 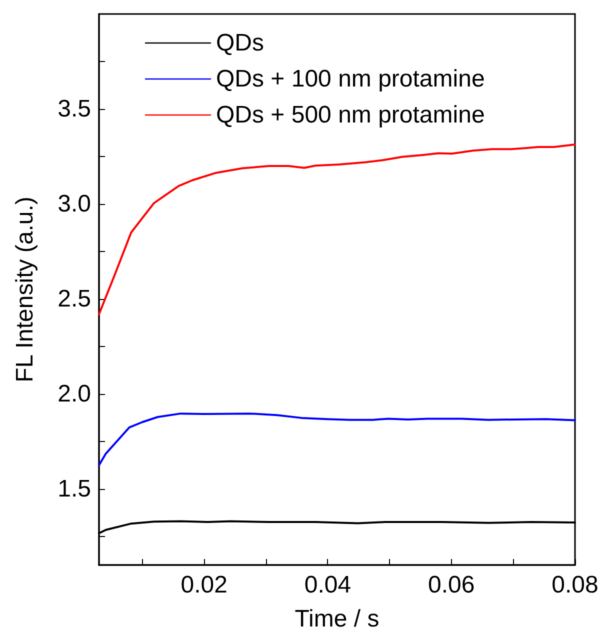 I want to click on legend-label: QDs + 500 nm protamine, so click(x=350, y=115).